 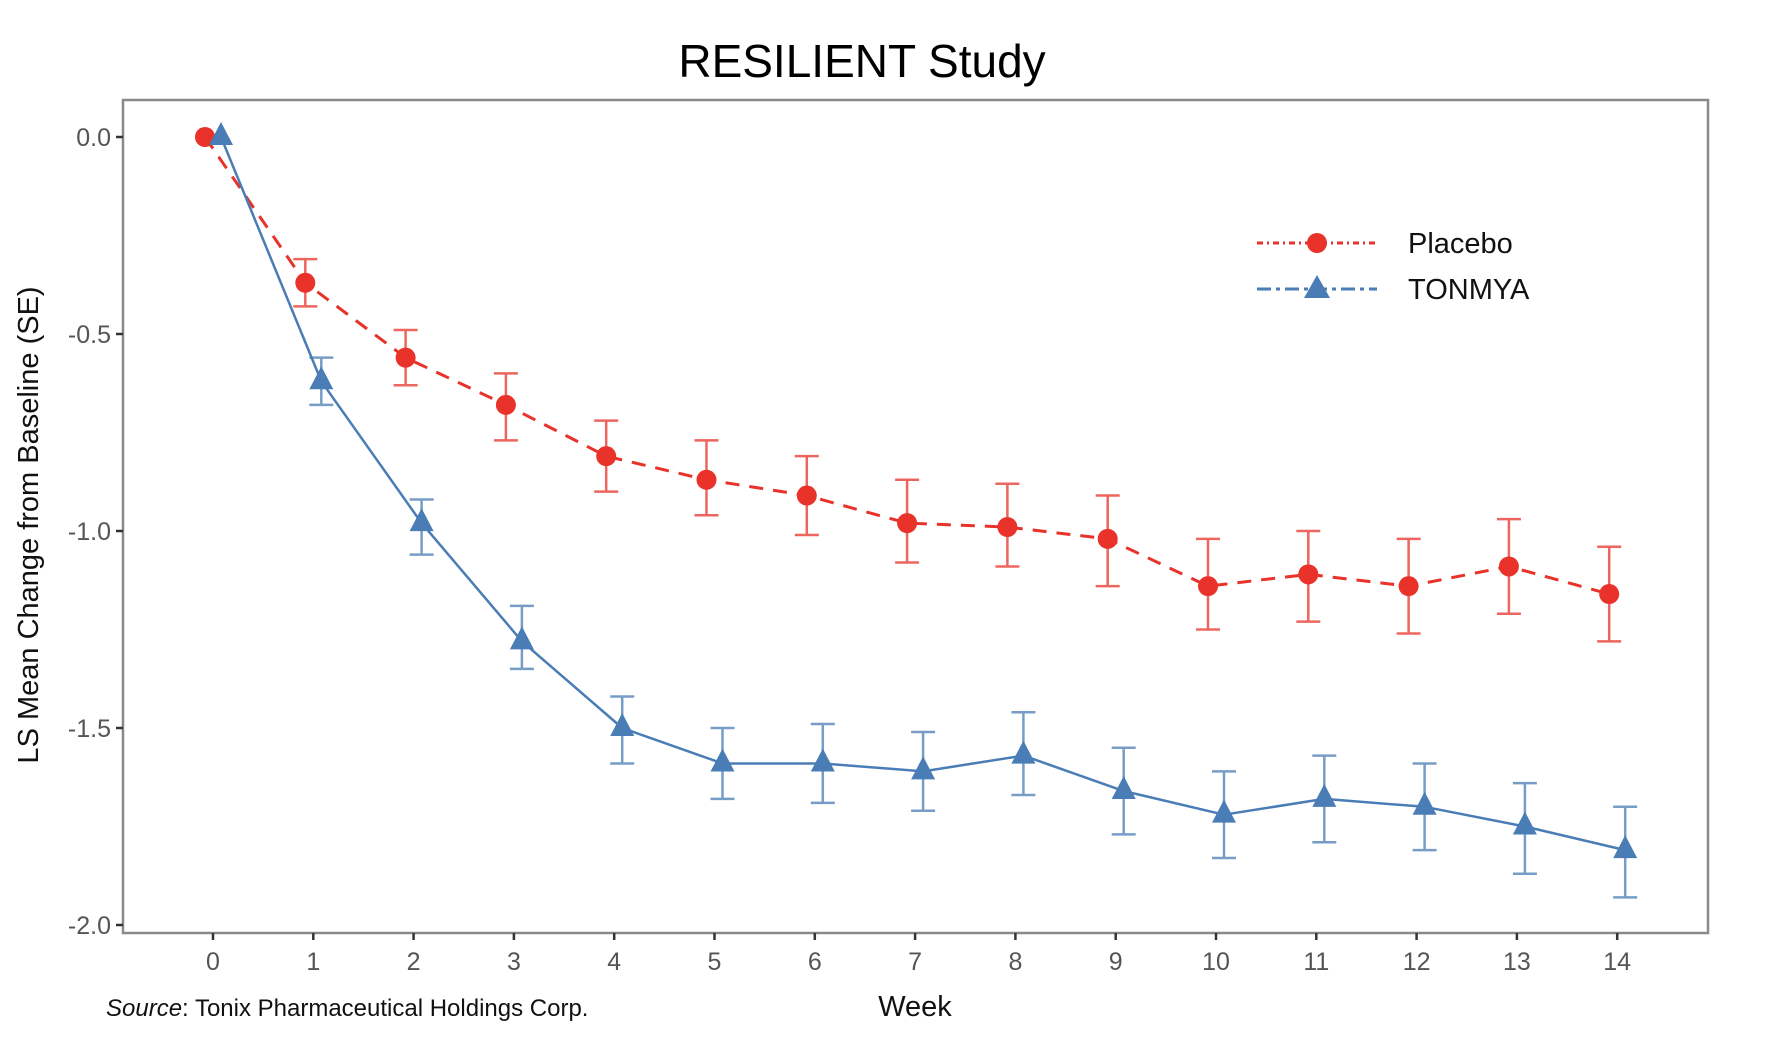 I want to click on x-tick-label: 6, so click(x=815, y=962).